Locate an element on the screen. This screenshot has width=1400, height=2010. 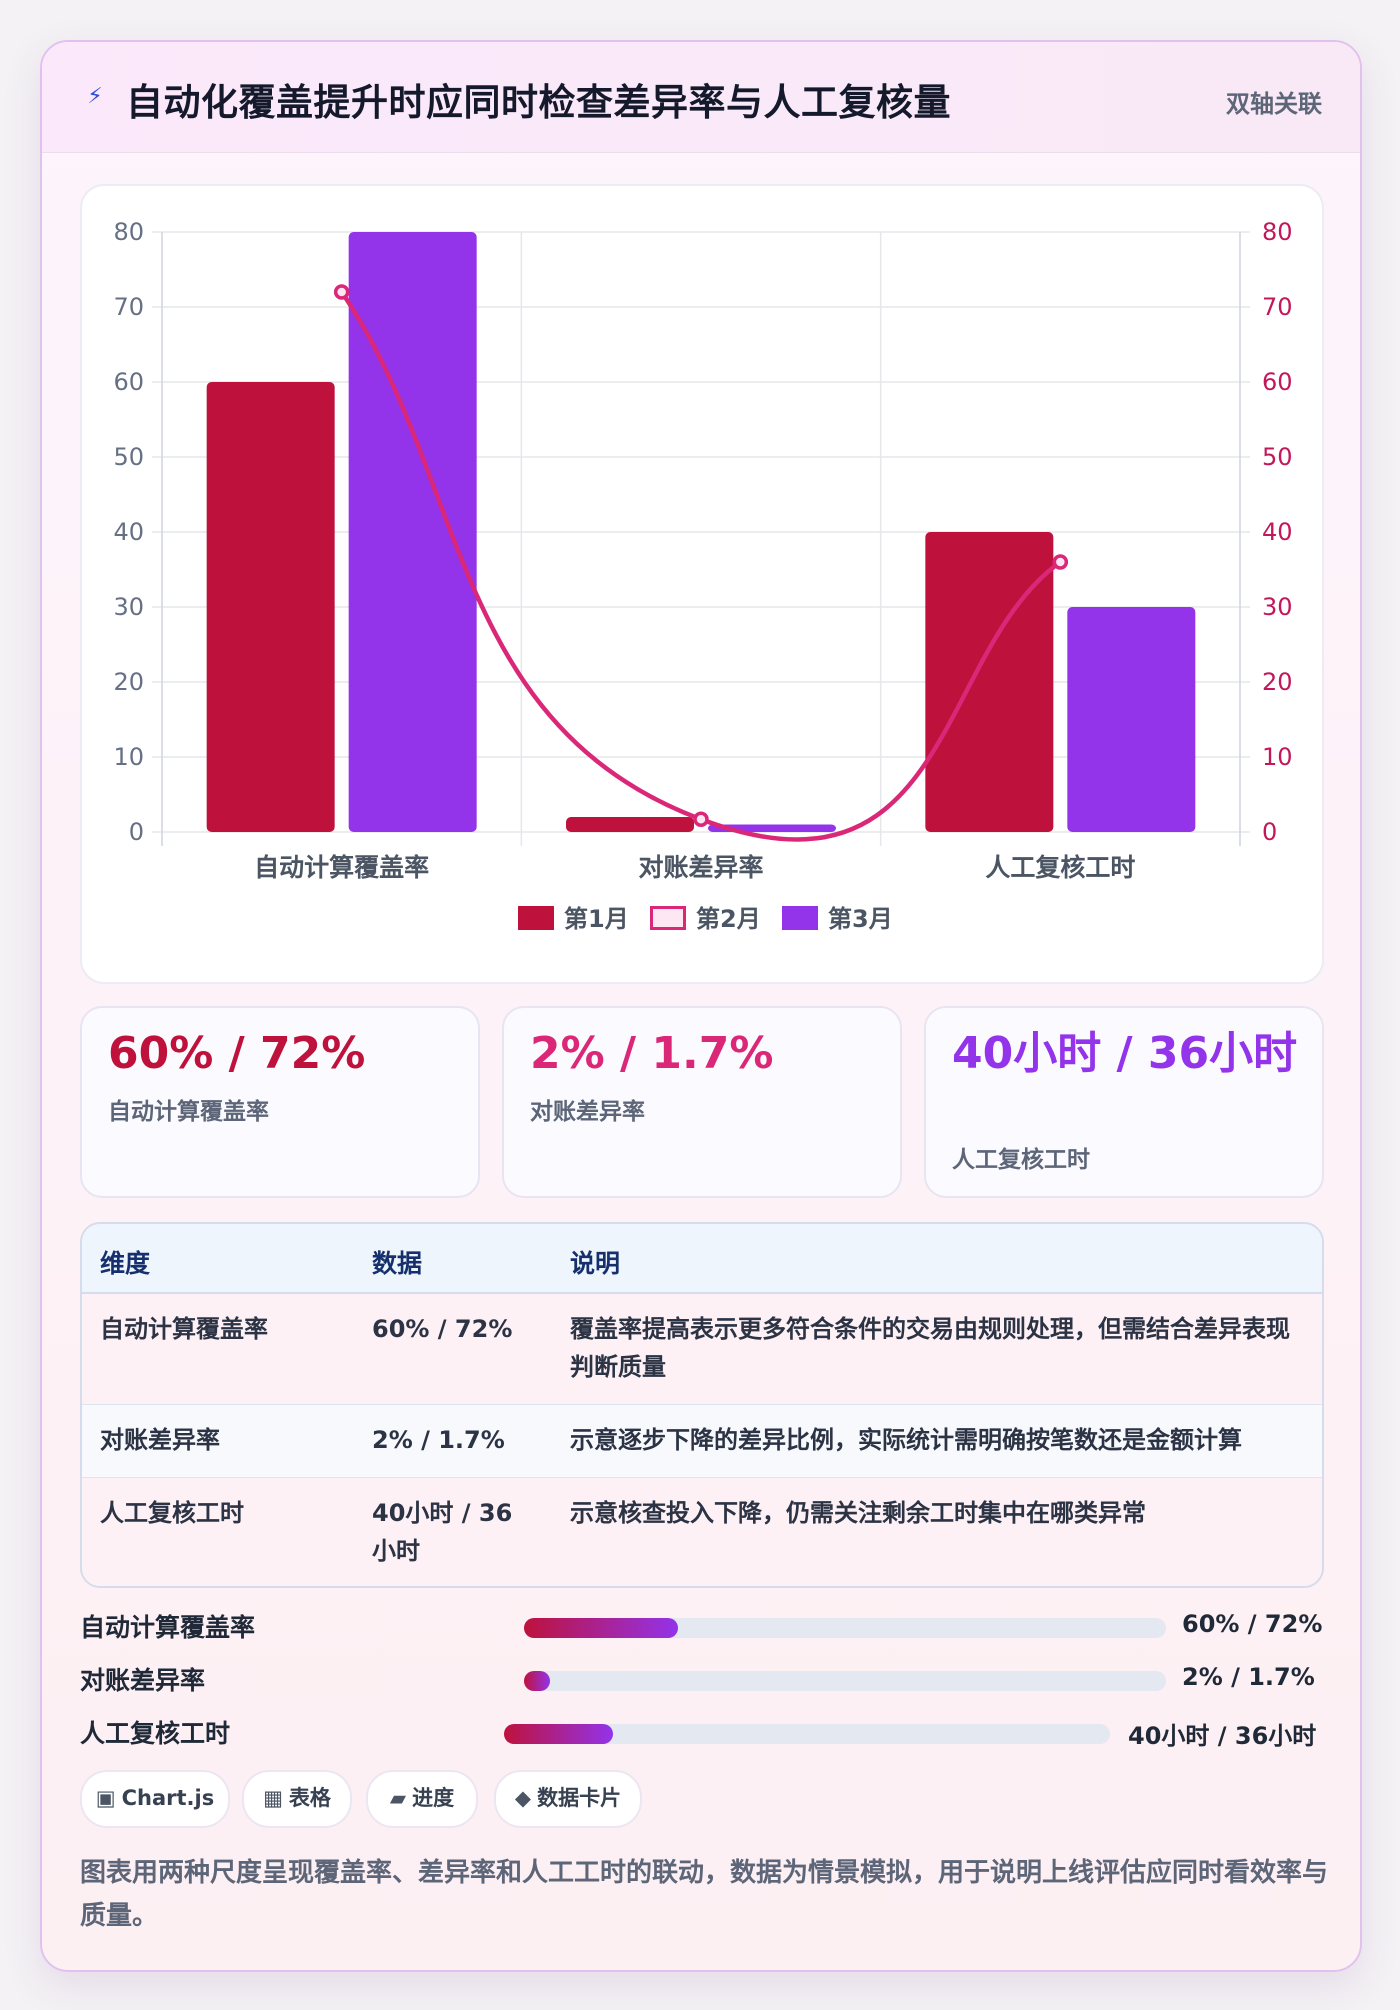
table-cell-data: 60% / 72% is located at coordinates (442, 1329).